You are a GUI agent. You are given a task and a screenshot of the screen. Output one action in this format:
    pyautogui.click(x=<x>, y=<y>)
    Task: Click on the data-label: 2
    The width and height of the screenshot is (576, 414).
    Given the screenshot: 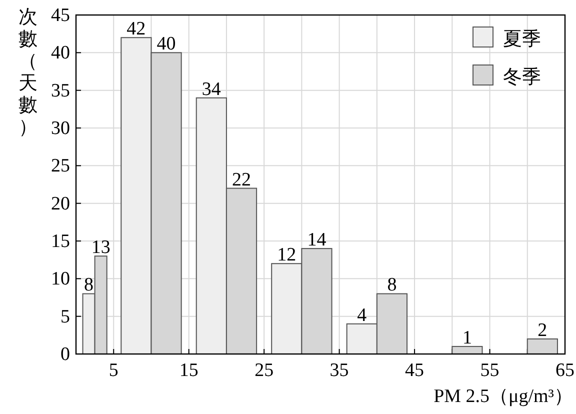 What is the action you would take?
    pyautogui.click(x=543, y=330)
    